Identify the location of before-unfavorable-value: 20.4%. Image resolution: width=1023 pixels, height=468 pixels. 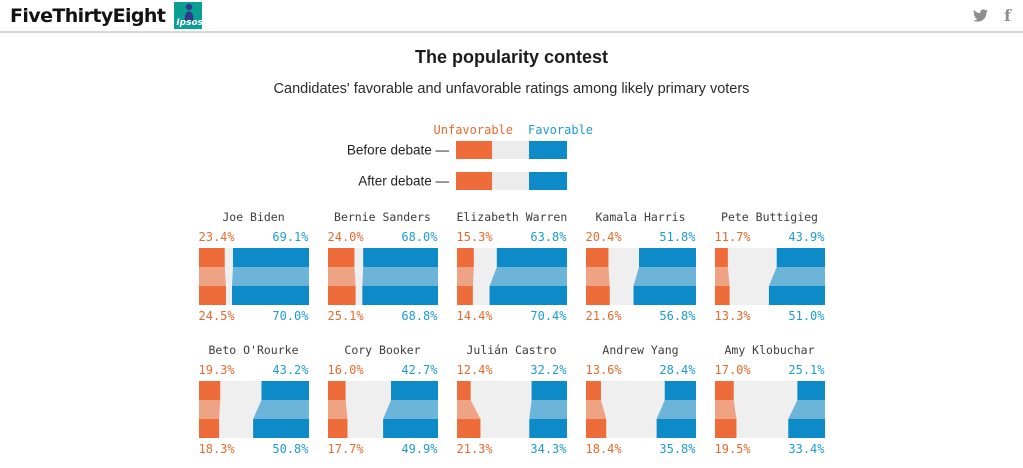
(603, 237).